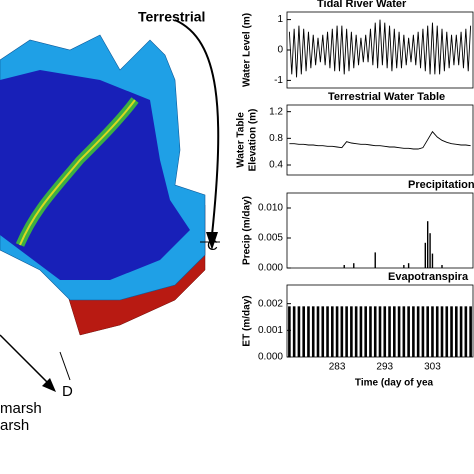 This screenshot has height=474, width=474. What do you see at coordinates (432, 367) in the screenshot?
I see `x-tick-label: 303` at bounding box center [432, 367].